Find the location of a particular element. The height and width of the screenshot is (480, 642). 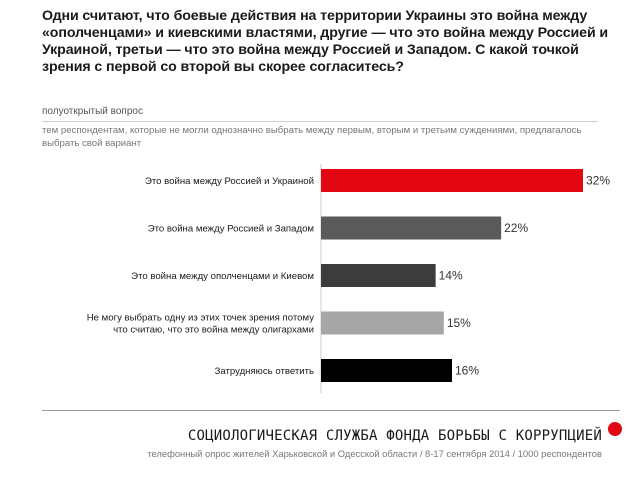

question-type: полуоткрытый вопрос is located at coordinates (92, 111).